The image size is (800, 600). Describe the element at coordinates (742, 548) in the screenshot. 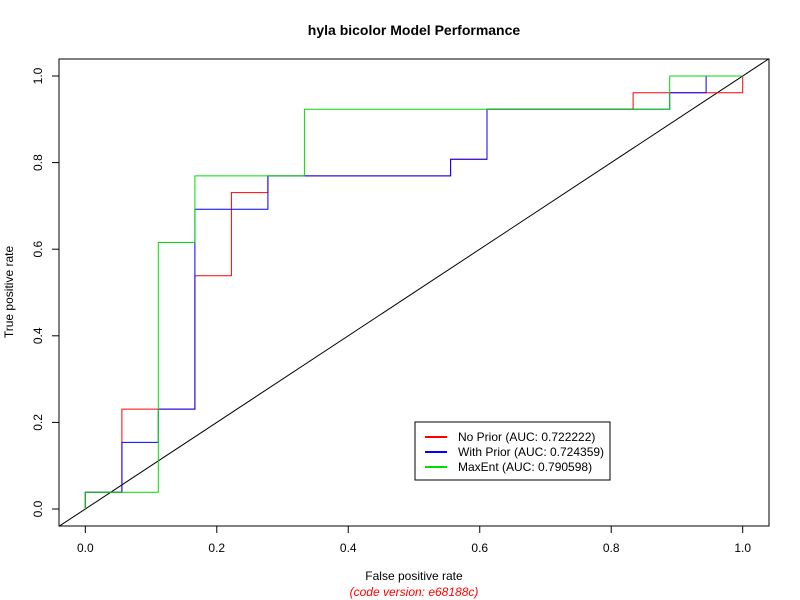

I see `x-tick-label: 1.0` at that location.